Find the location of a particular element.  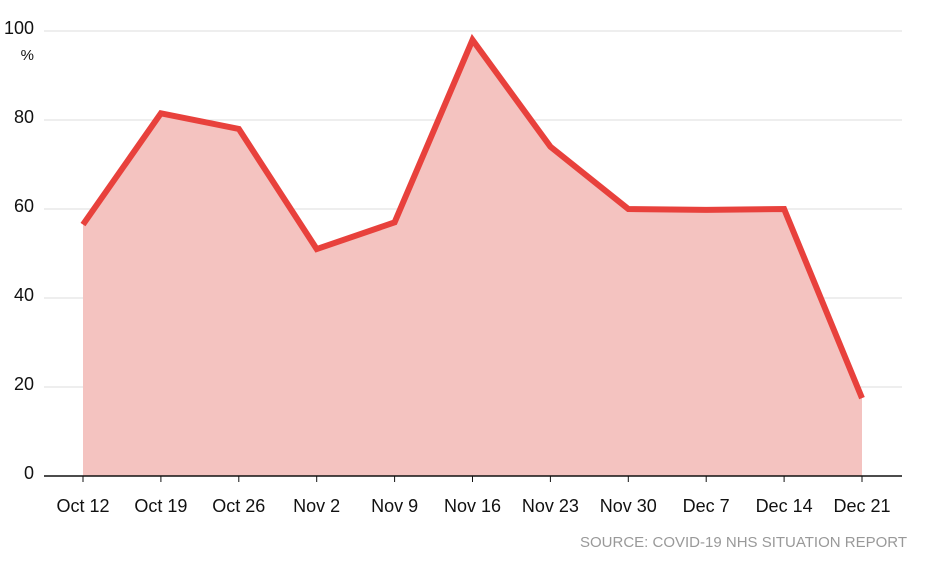

x-tick-label: Dec 7 is located at coordinates (706, 506).